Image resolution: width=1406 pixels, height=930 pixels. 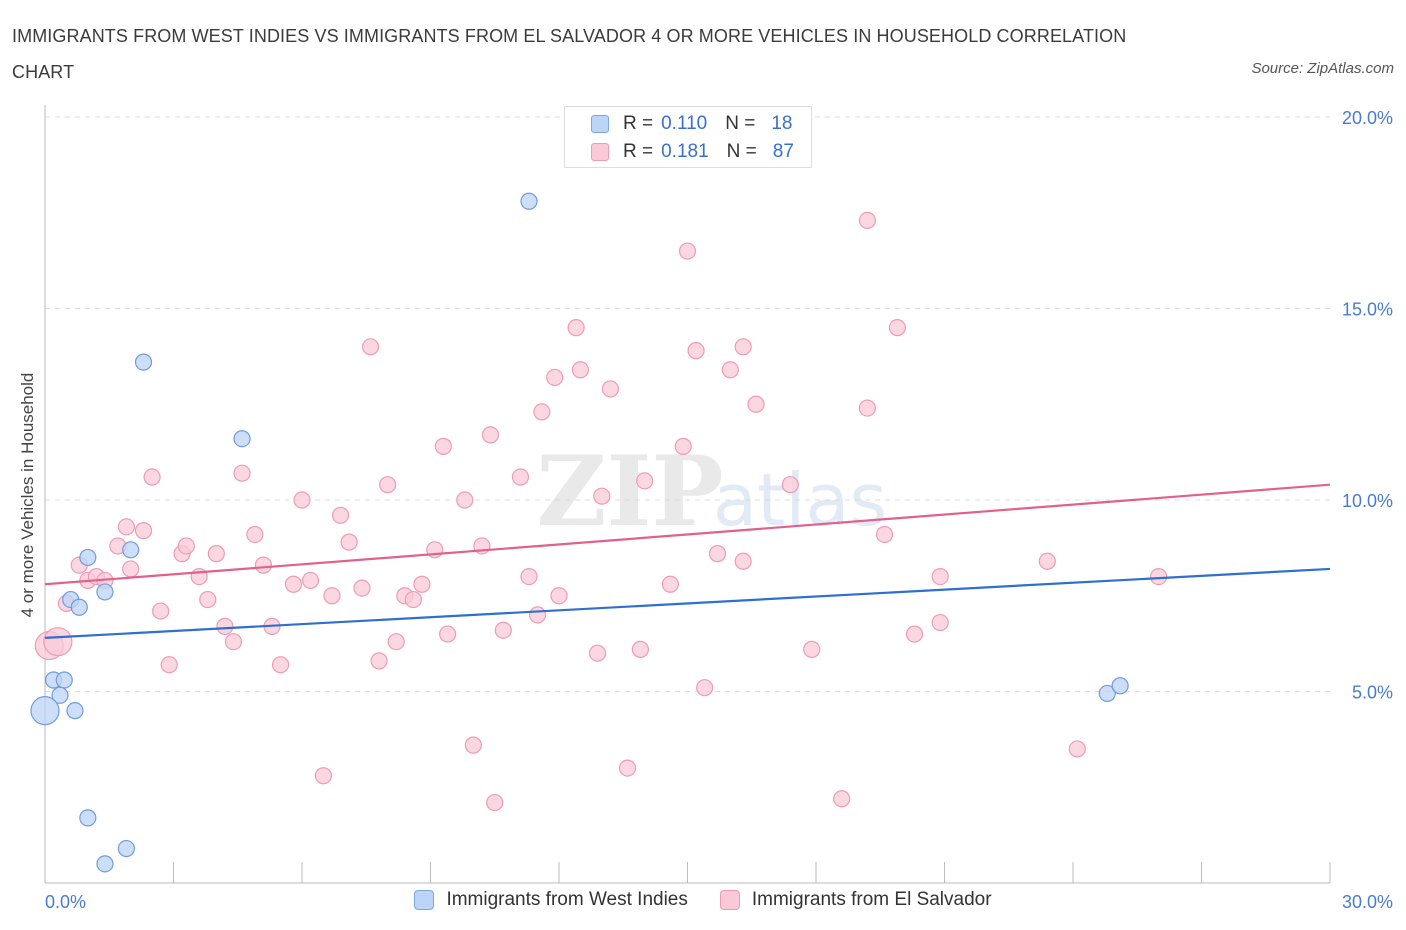 I want to click on trend-line-el-salvador, so click(x=687, y=534).